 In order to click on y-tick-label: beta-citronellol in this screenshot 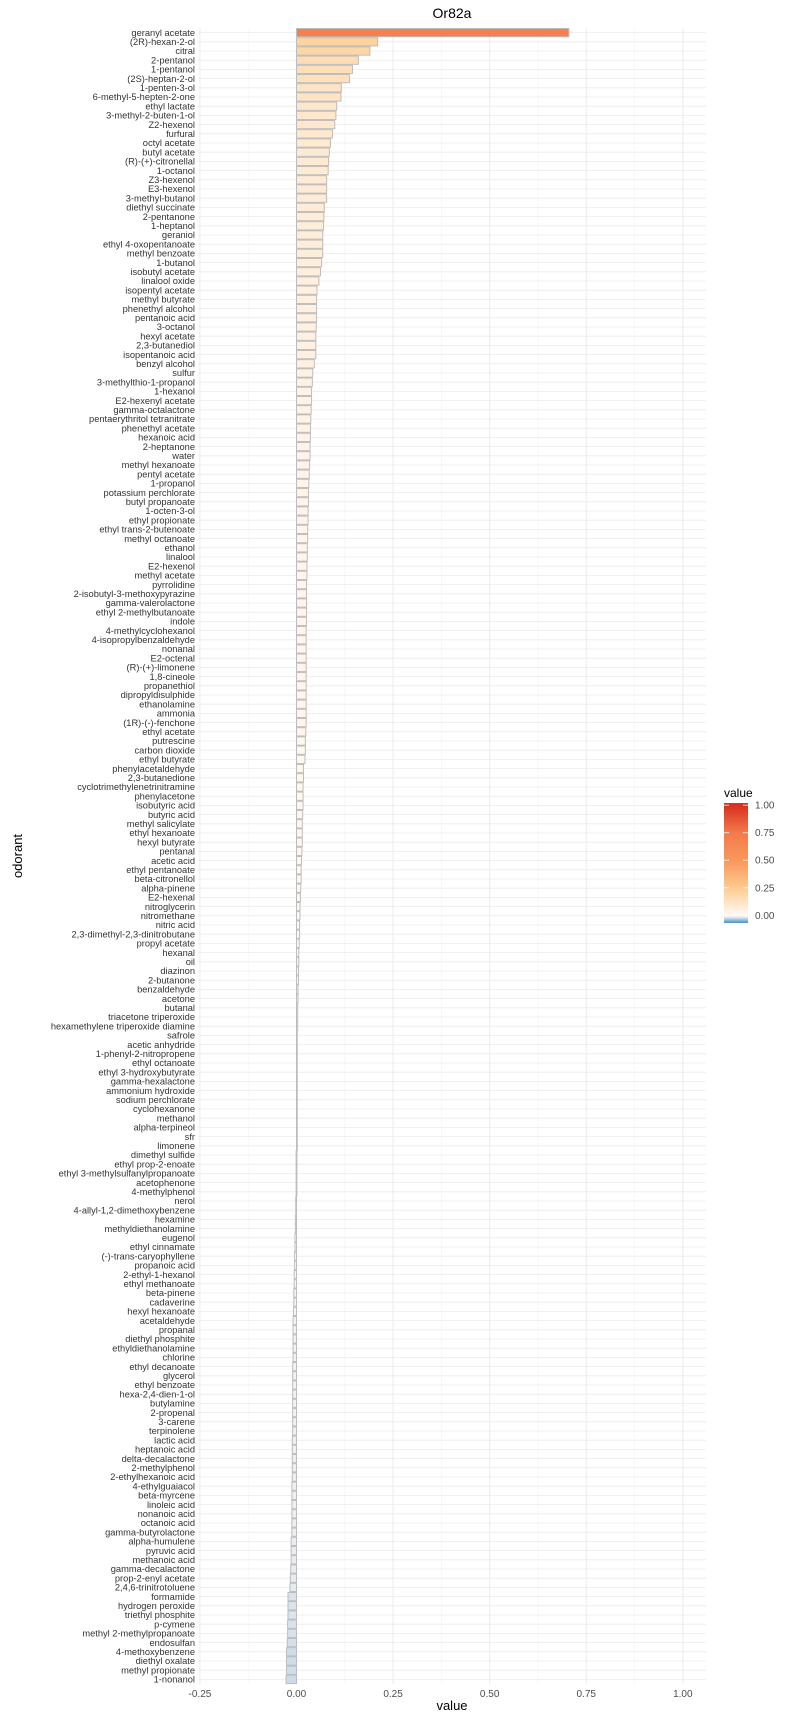, I will do `click(165, 879)`.